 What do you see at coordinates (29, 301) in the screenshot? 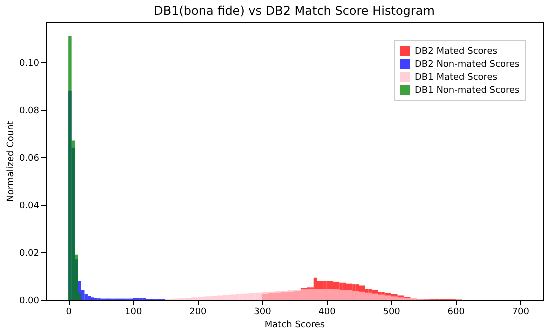
I see `y-tick-label: 0.00` at bounding box center [29, 301].